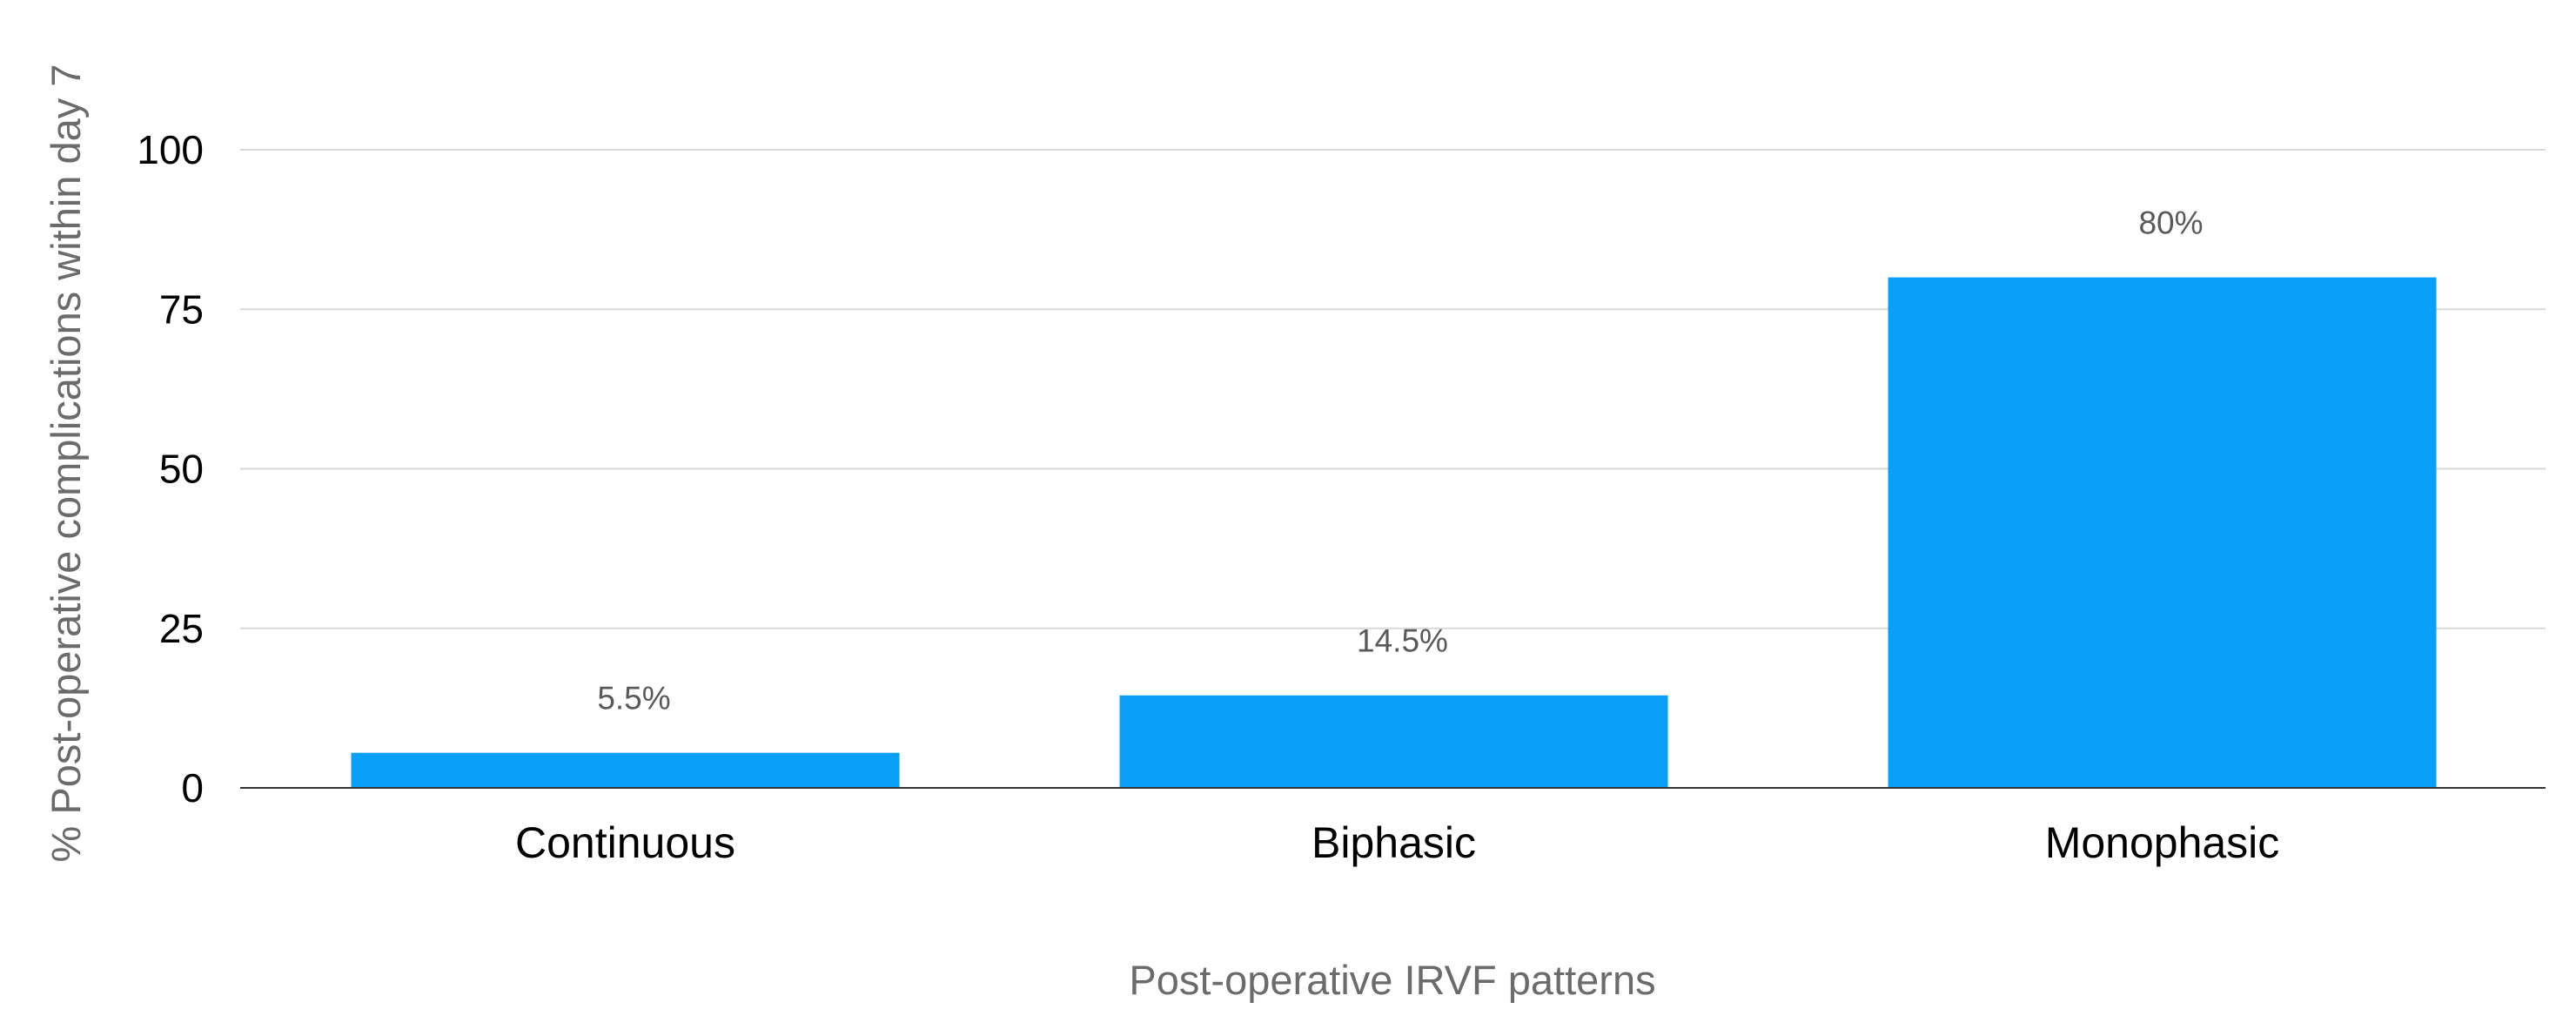 The height and width of the screenshot is (1036, 2576). I want to click on data-label: 14.5%, so click(1402, 641).